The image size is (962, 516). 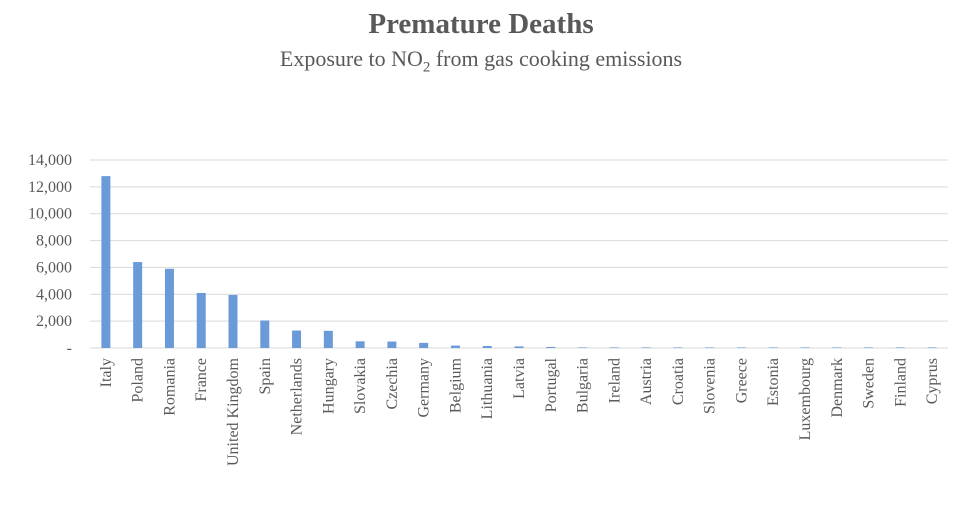 I want to click on x-tick-label: Poland, so click(x=138, y=380).